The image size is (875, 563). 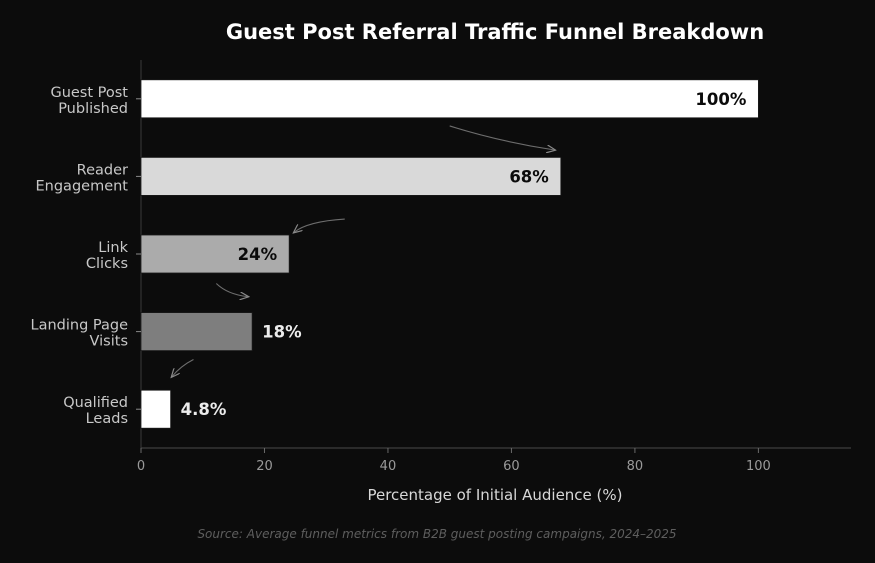 I want to click on y-tick-label: Reader Engagement, so click(x=82, y=178).